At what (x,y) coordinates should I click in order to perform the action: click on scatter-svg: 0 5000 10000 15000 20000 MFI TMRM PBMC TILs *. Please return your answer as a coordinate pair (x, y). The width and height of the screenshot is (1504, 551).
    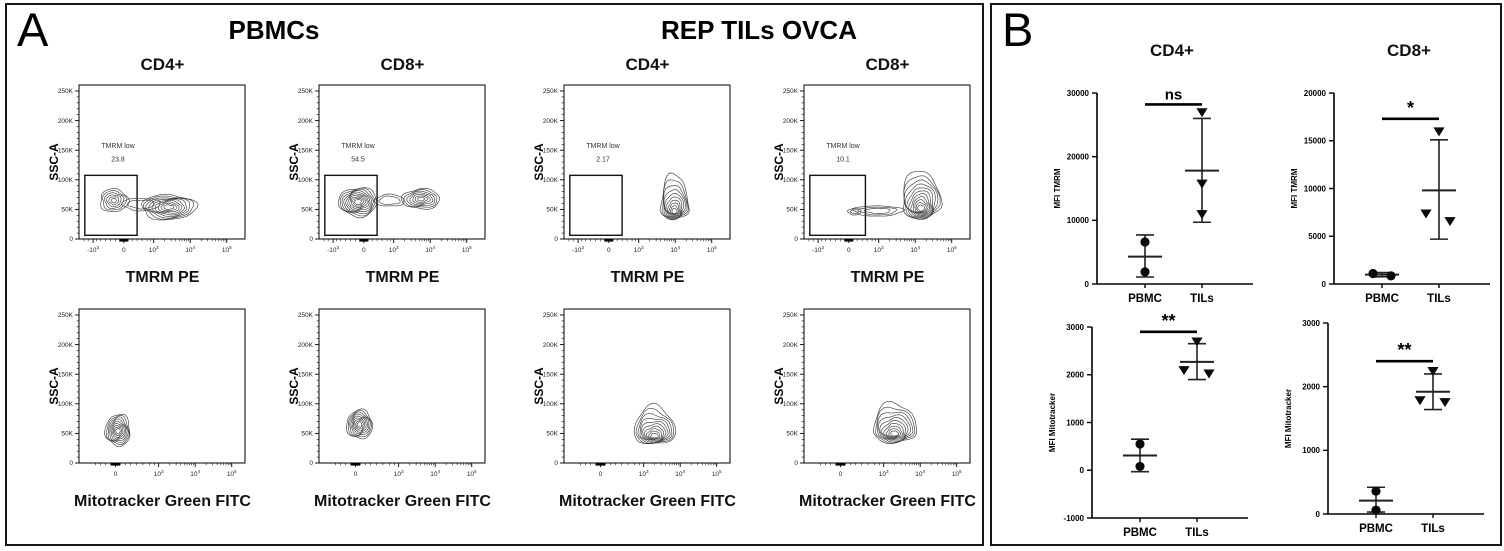
    Looking at the image, I should click on (1390, 197).